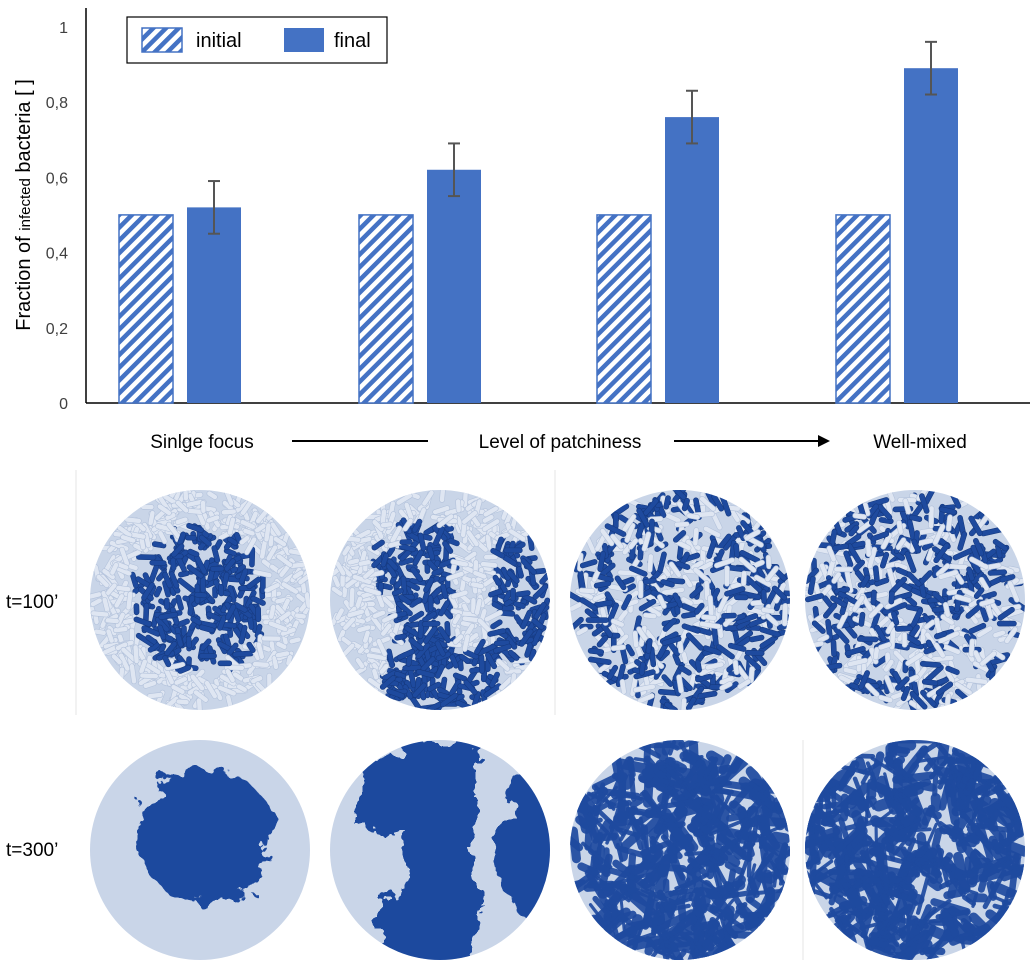 This screenshot has width=1033, height=966. I want to click on label-single-focus: Sinlge focus, so click(202, 442).